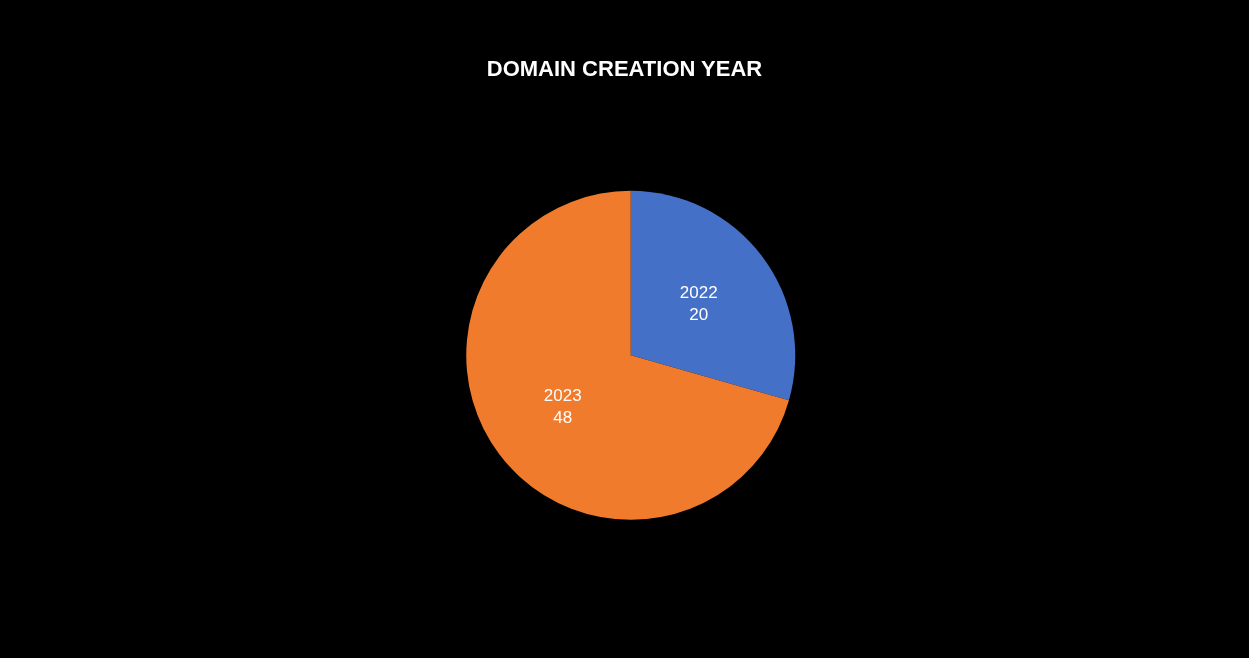 The height and width of the screenshot is (658, 1249). I want to click on data-label: 48, so click(563, 418).